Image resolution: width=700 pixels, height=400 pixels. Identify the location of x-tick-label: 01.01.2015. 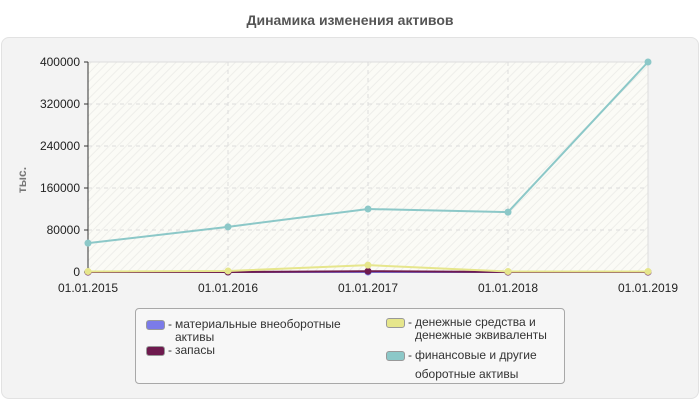
(88, 288).